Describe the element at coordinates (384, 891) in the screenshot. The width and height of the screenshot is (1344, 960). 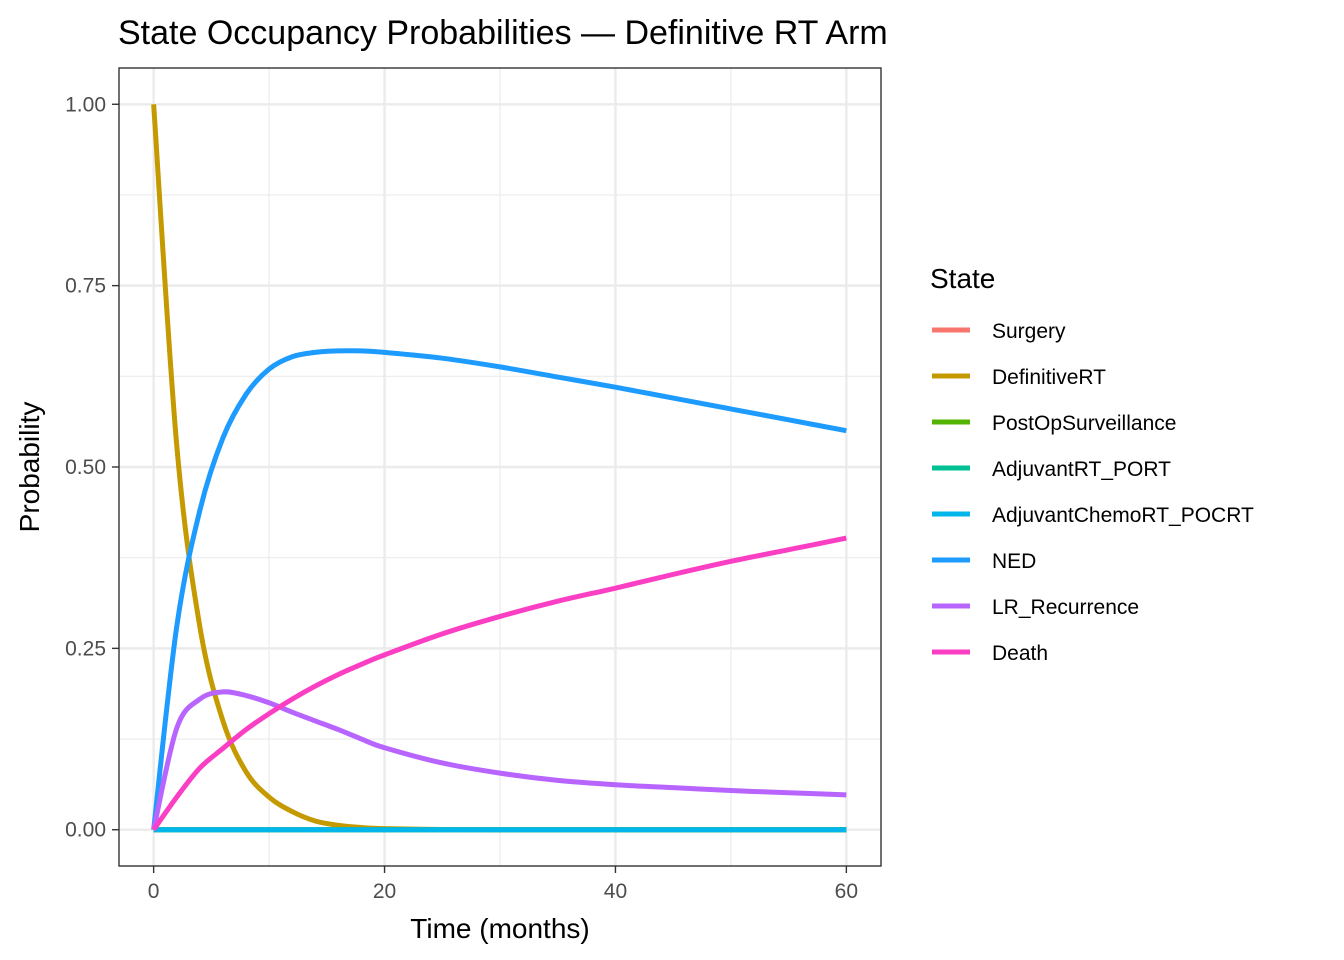
I see `x-tick-label: 20` at that location.